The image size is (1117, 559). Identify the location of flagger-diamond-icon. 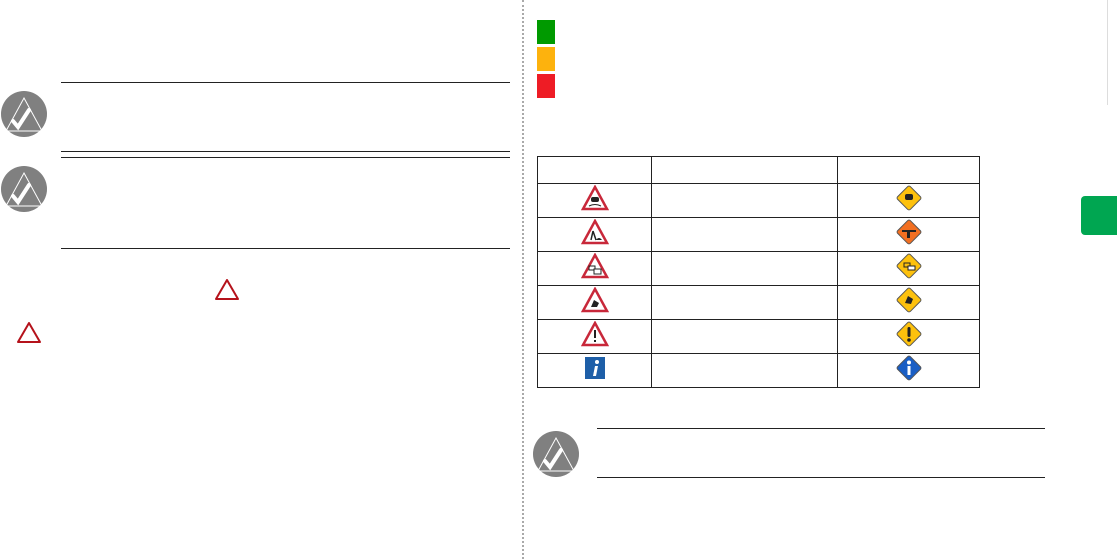
(908, 232).